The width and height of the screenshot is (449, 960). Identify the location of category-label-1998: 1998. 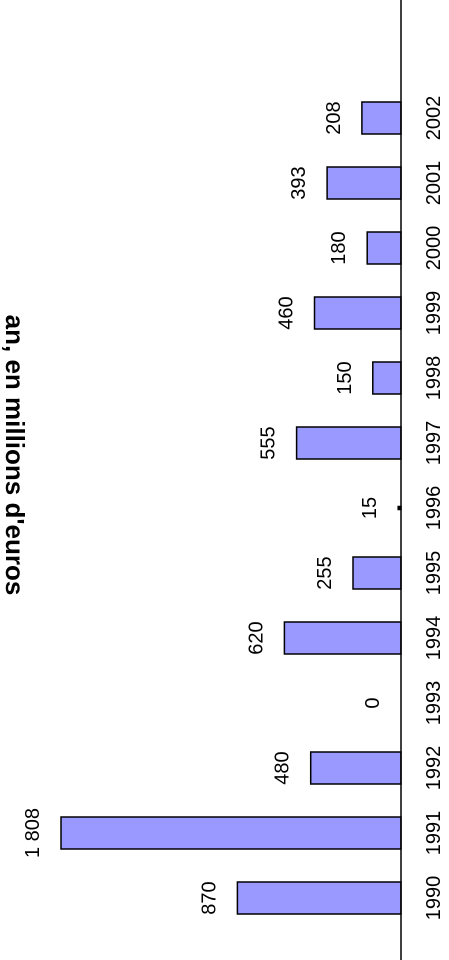
(434, 378).